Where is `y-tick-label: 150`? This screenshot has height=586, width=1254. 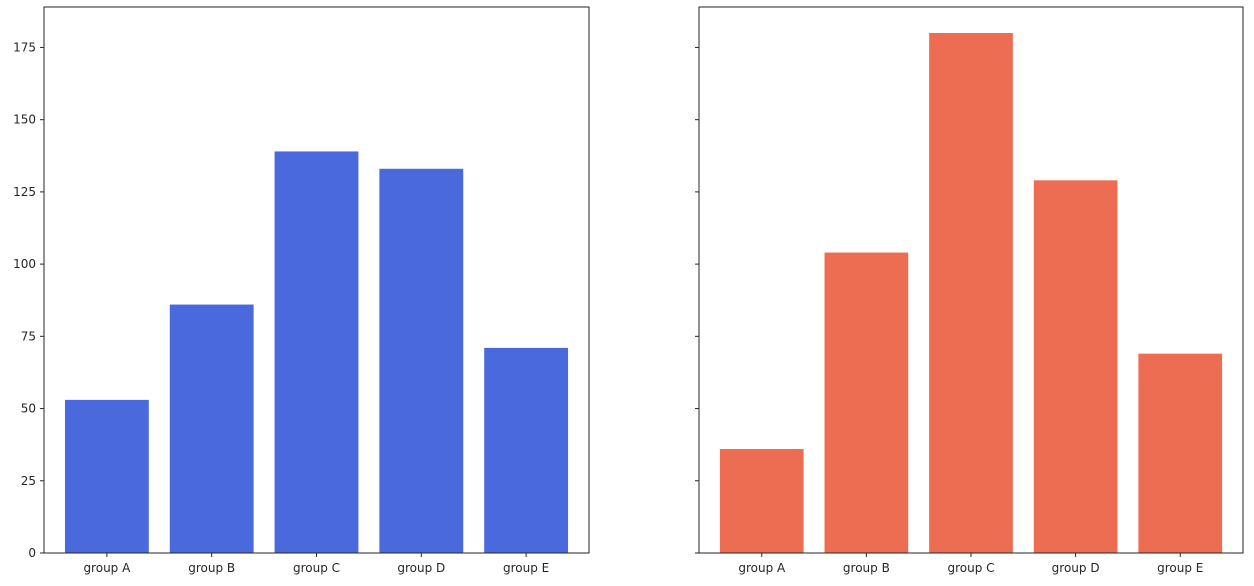 y-tick-label: 150 is located at coordinates (24, 120).